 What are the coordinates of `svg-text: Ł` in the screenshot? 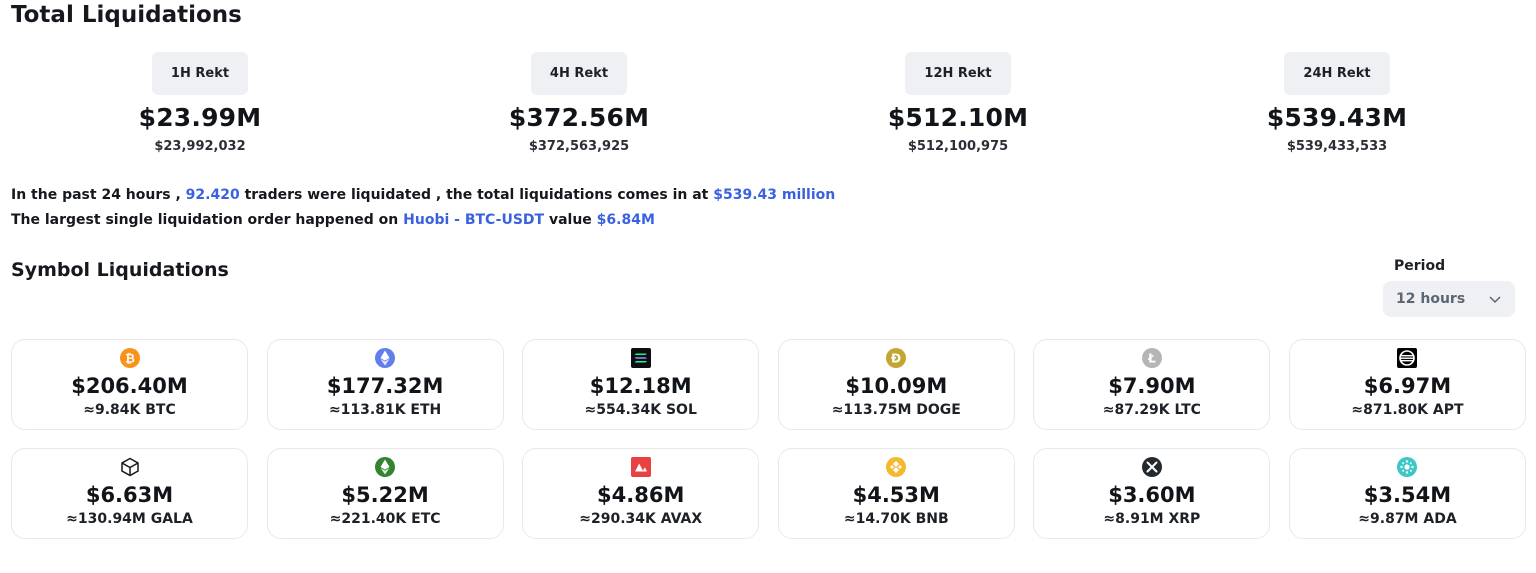 It's located at (1151, 359).